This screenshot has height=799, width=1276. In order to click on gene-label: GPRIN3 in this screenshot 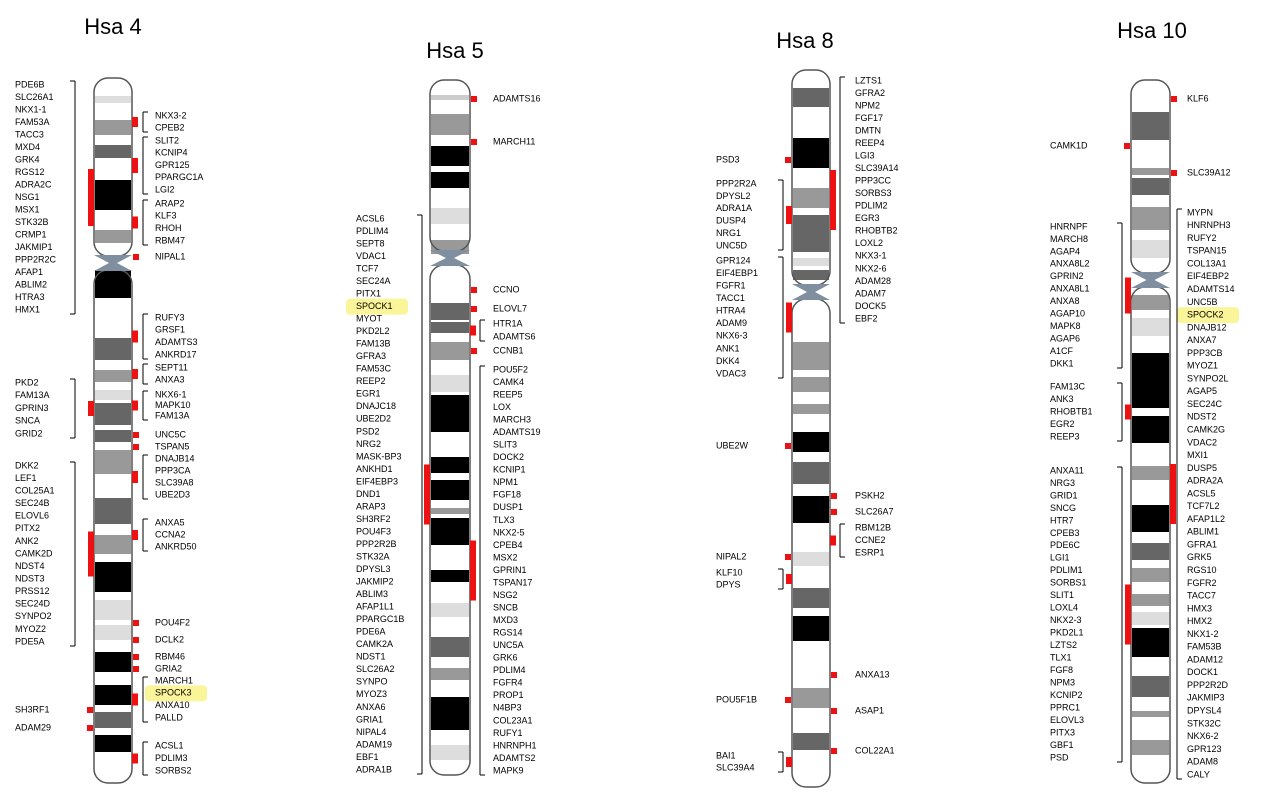, I will do `click(32, 408)`.